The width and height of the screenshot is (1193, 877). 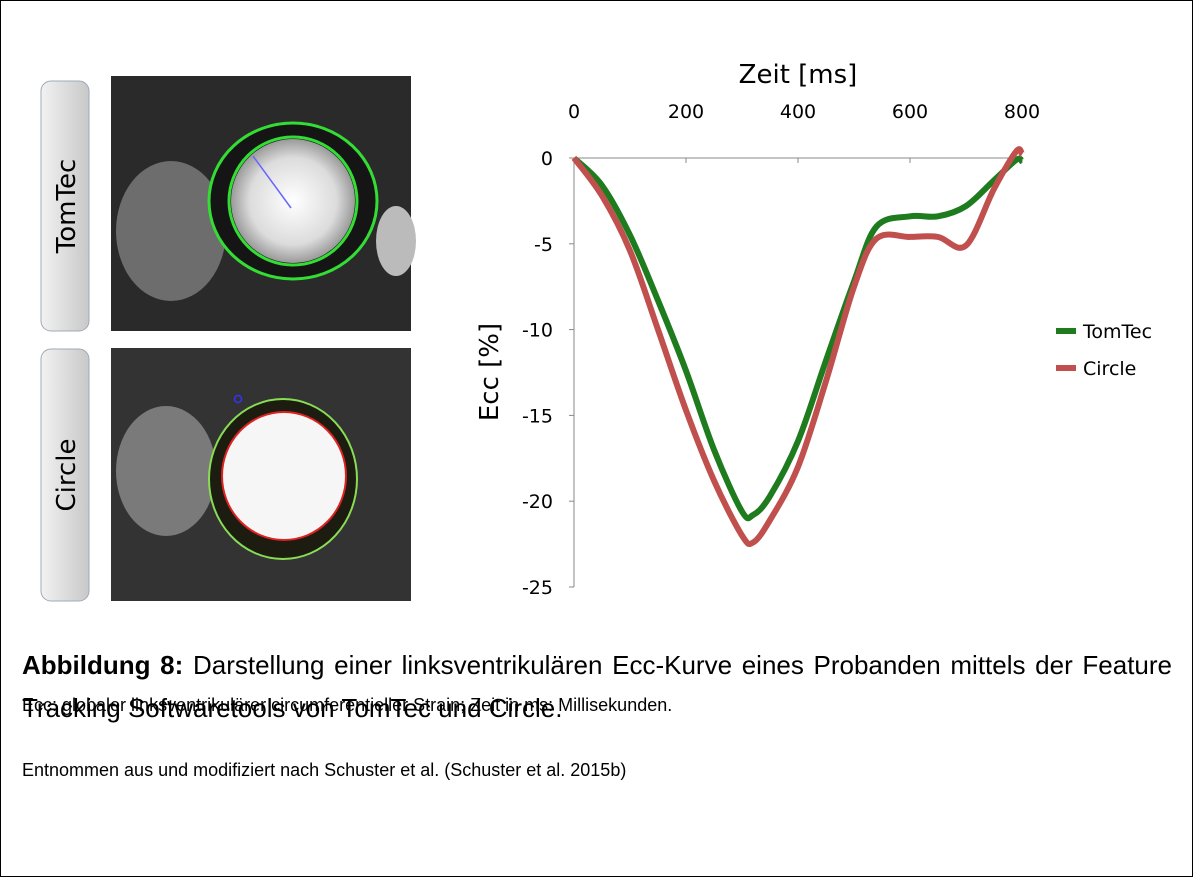 What do you see at coordinates (1022, 112) in the screenshot?
I see `x-tick-label: 800` at bounding box center [1022, 112].